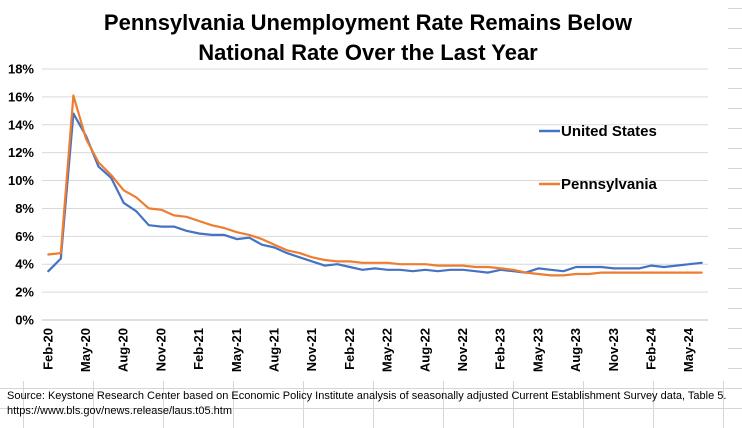 Image resolution: width=742 pixels, height=428 pixels. I want to click on x-tick-label: Feb-21, so click(198, 349).